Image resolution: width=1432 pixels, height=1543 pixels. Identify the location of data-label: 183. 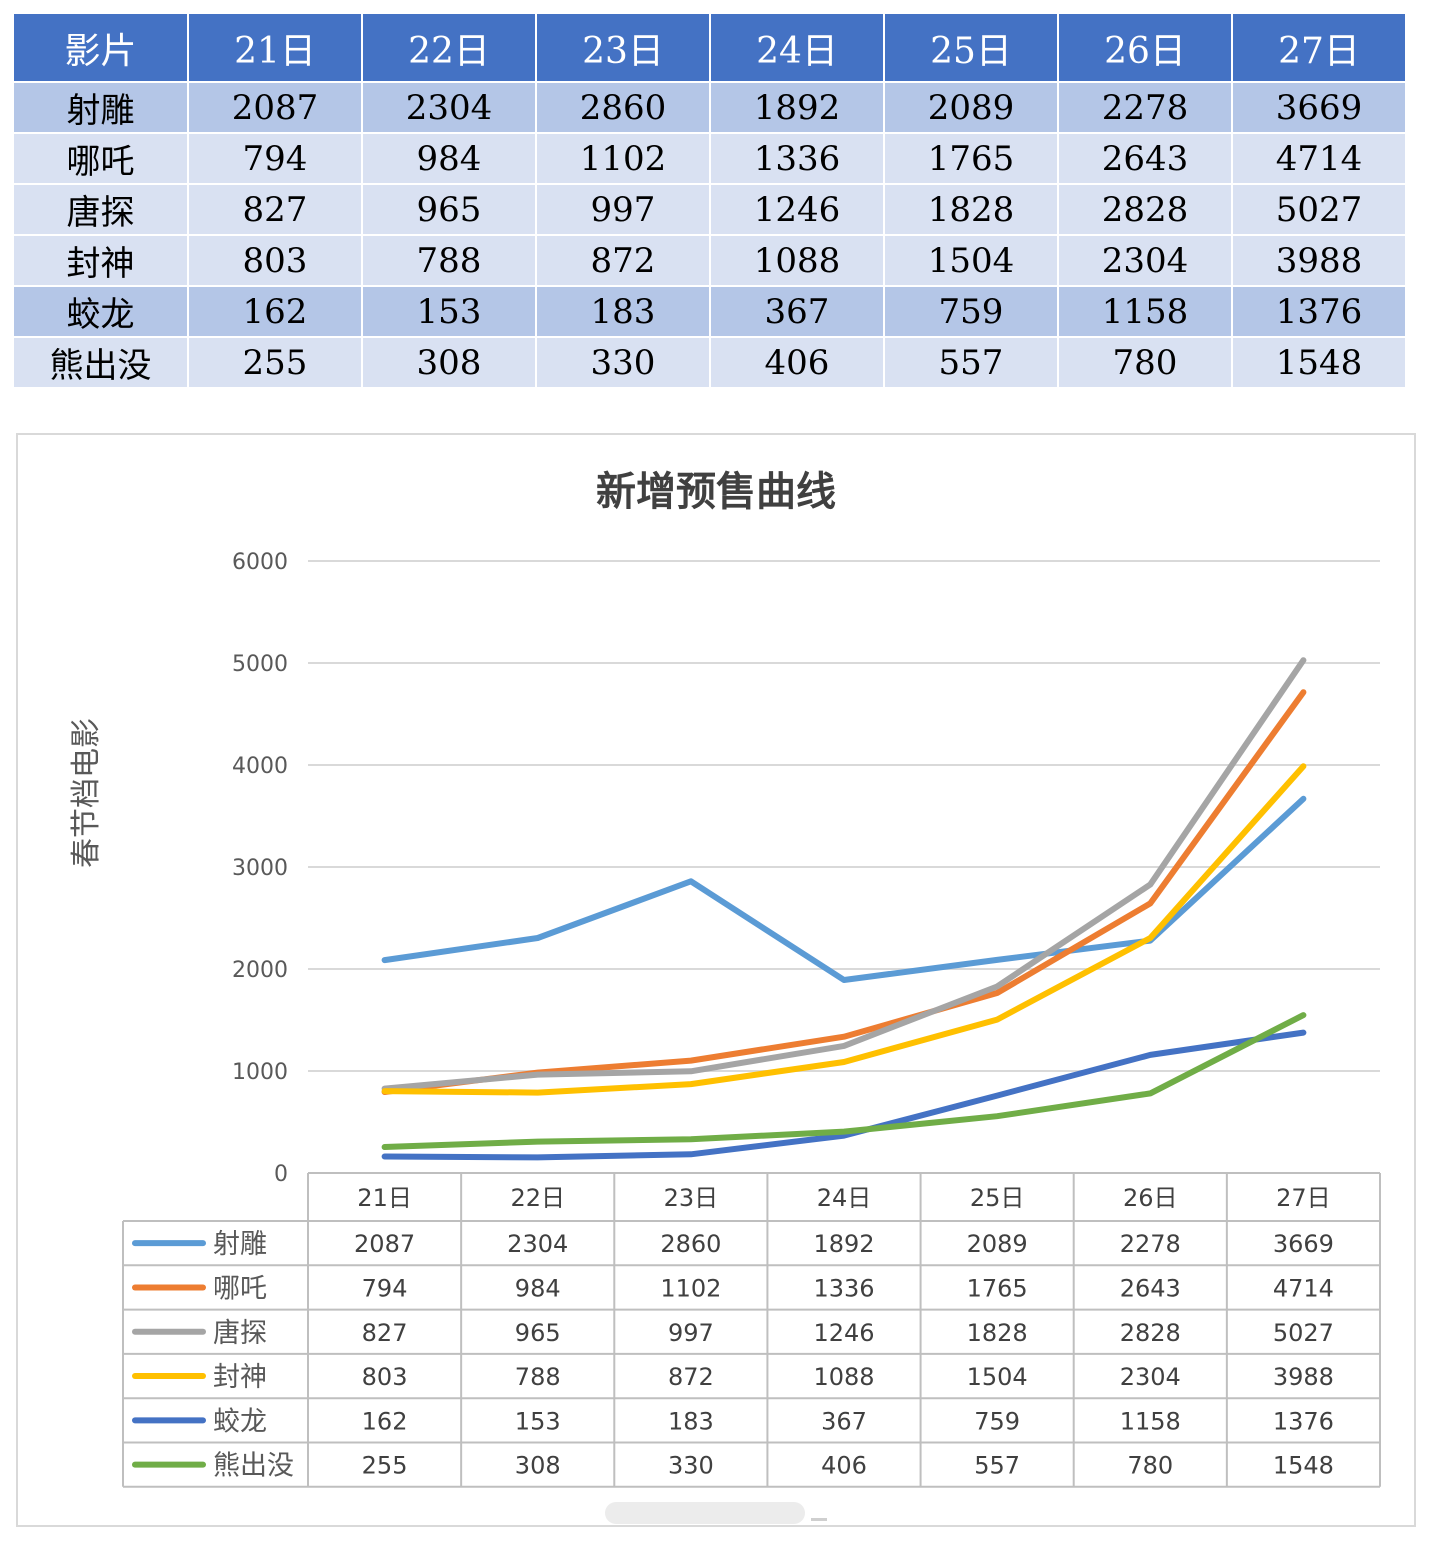
(691, 1421).